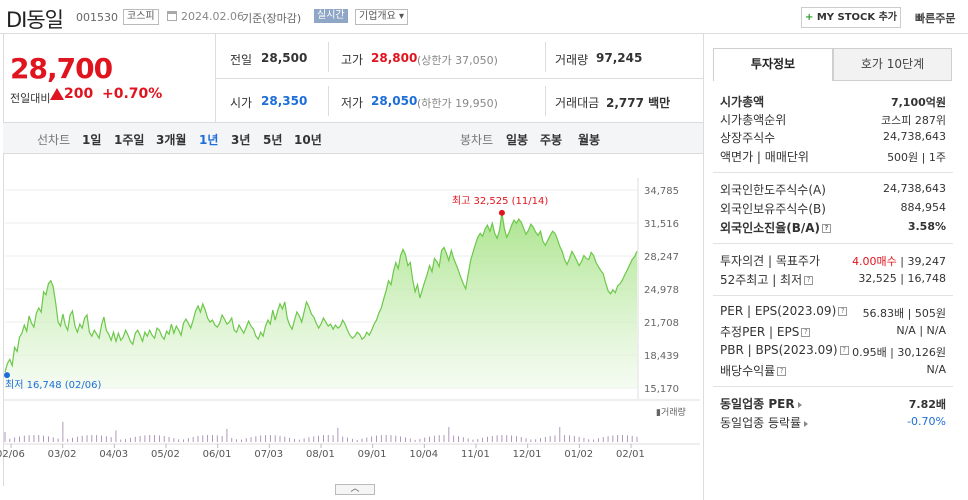 Image resolution: width=968 pixels, height=500 pixels. What do you see at coordinates (97, 17) in the screenshot?
I see `stock-code: 001530` at bounding box center [97, 17].